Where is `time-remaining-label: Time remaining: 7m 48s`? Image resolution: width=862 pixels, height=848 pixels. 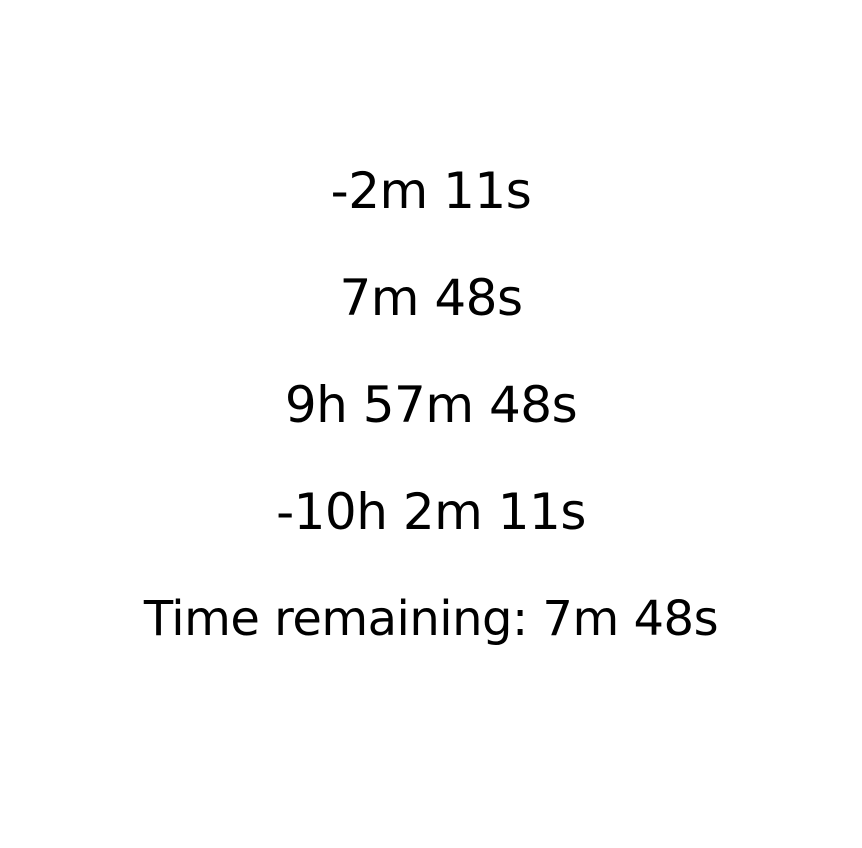
time-remaining-label: Time remaining: 7m 48s is located at coordinates (431, 619).